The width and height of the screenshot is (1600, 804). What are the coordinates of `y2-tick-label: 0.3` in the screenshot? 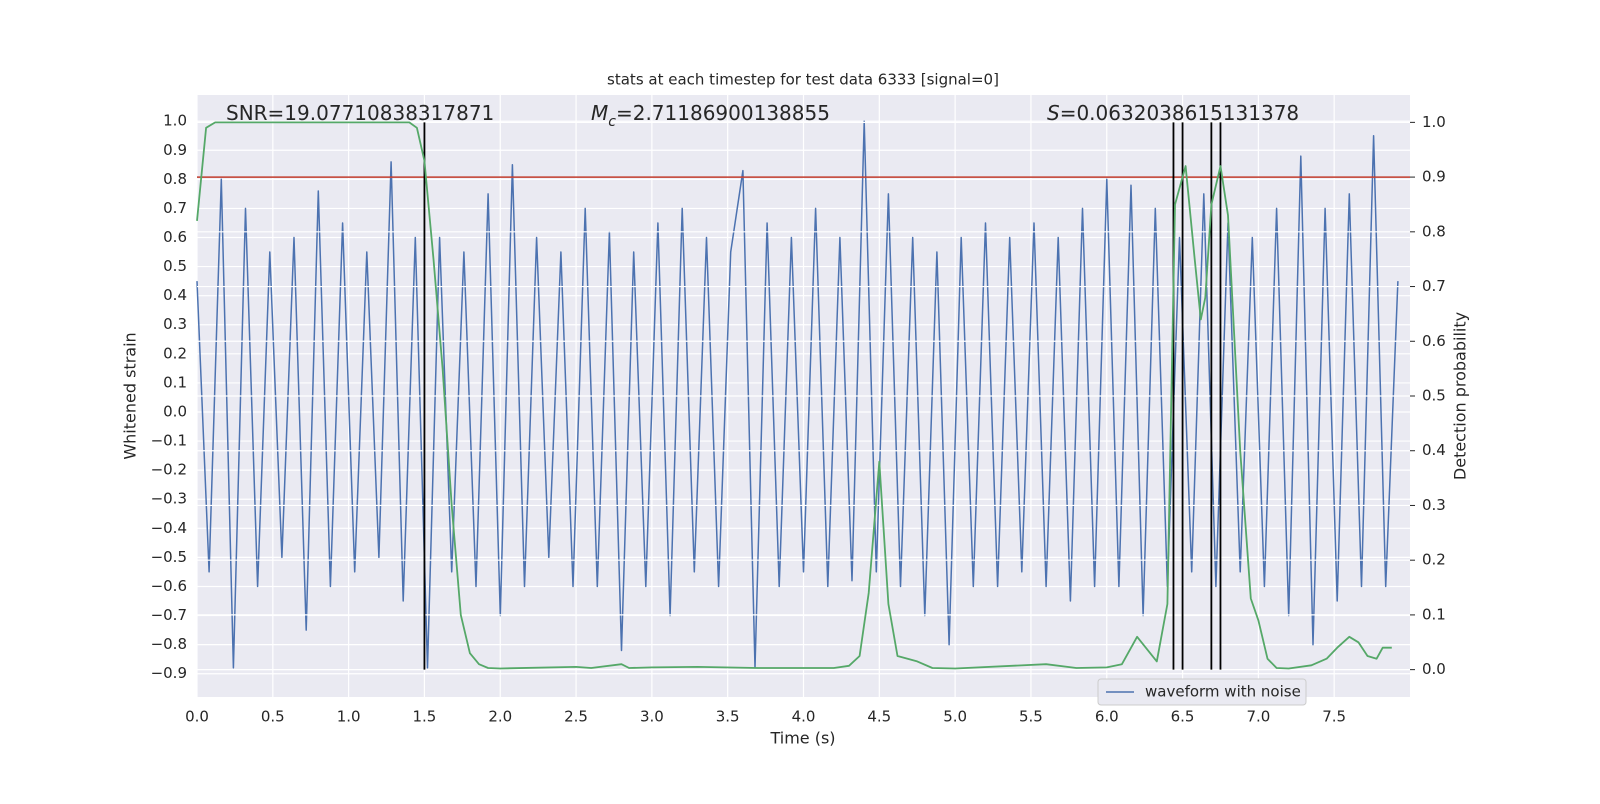 It's located at (1434, 505).